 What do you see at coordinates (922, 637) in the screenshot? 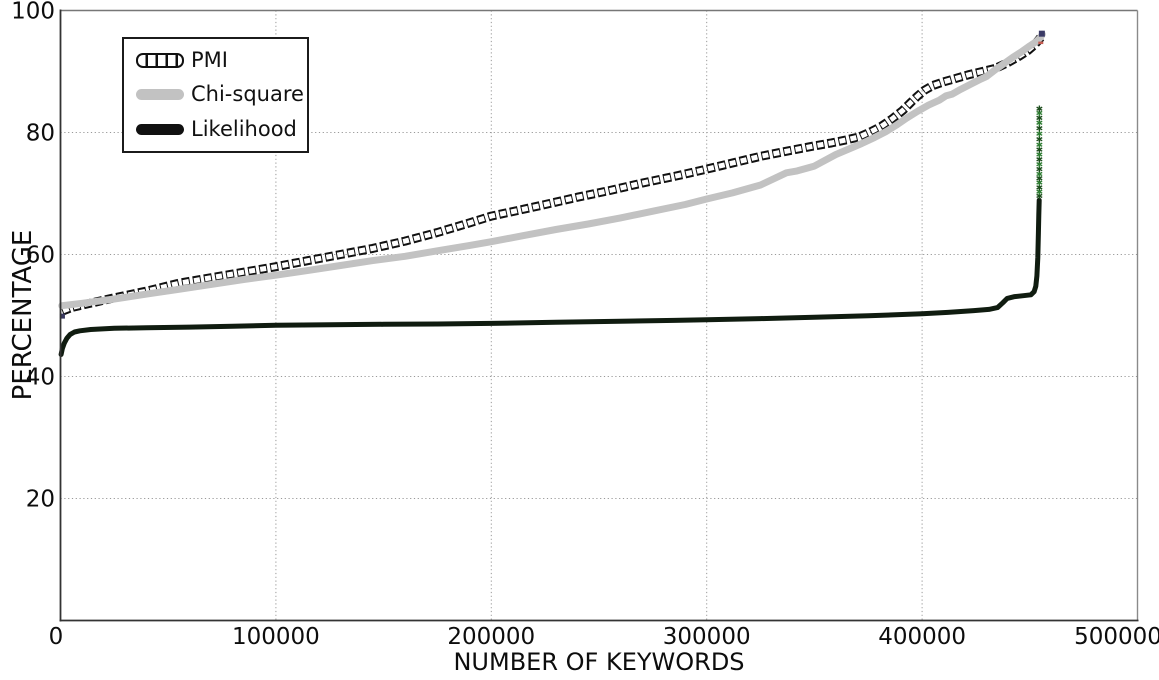
I see `x-tick-label: 400000` at bounding box center [922, 637].